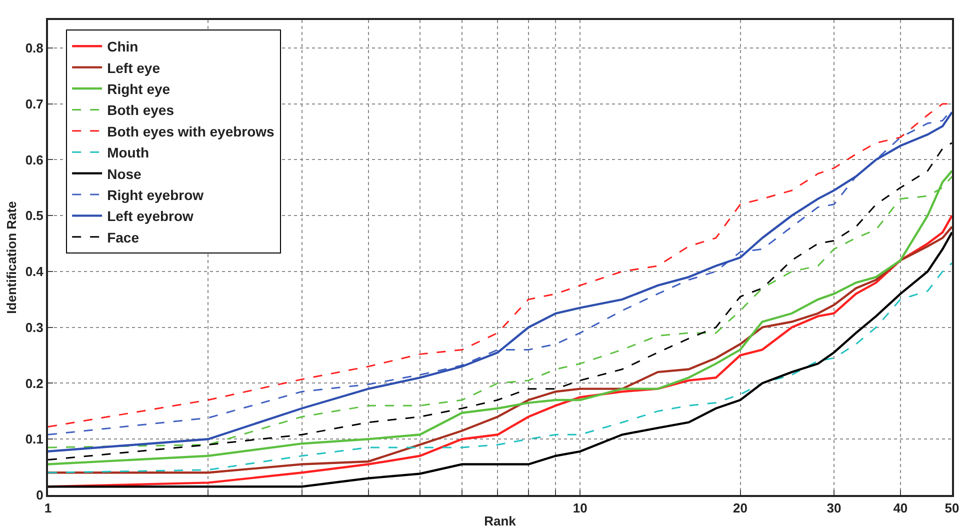 The image size is (962, 529). What do you see at coordinates (124, 174) in the screenshot?
I see `legend-label: Nose` at bounding box center [124, 174].